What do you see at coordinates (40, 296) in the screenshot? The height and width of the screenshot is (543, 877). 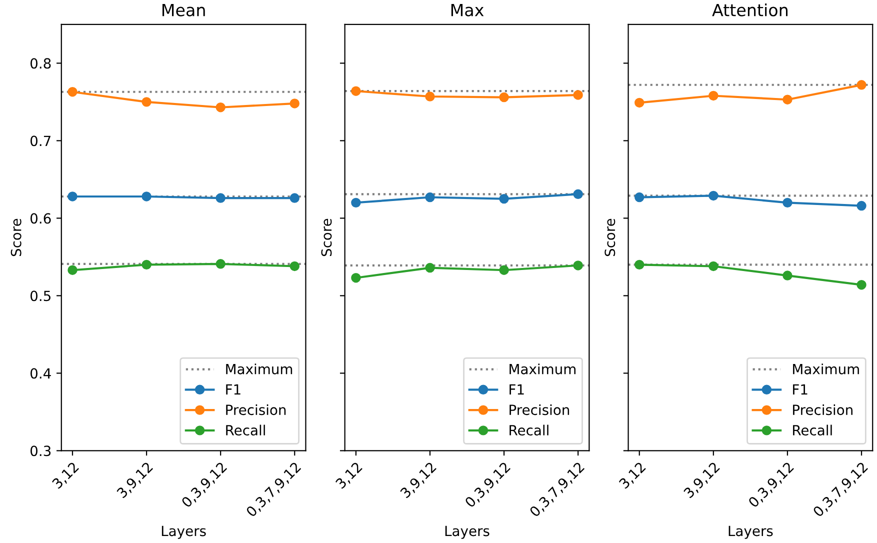 I see `y-tick-label: 0.5` at bounding box center [40, 296].